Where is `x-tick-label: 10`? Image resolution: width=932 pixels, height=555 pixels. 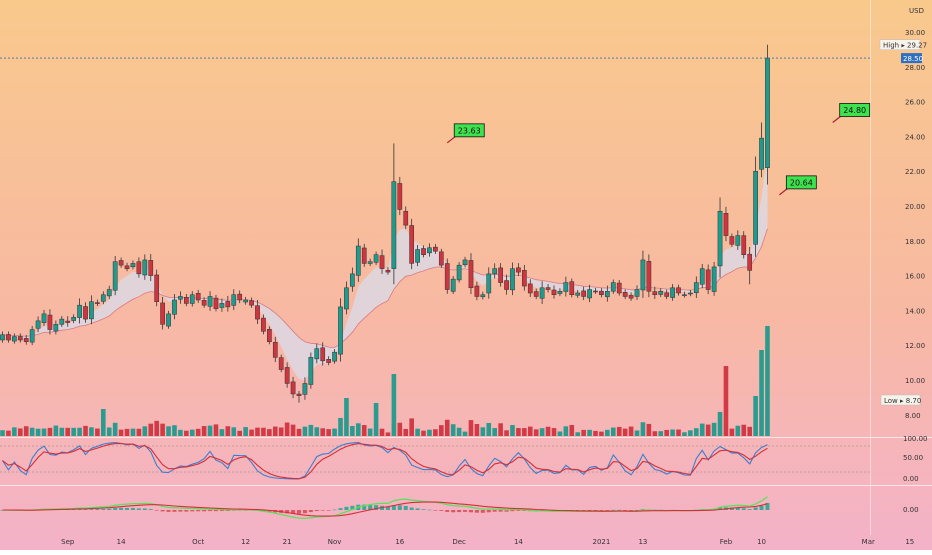 x-tick-label: 10 is located at coordinates (761, 542).